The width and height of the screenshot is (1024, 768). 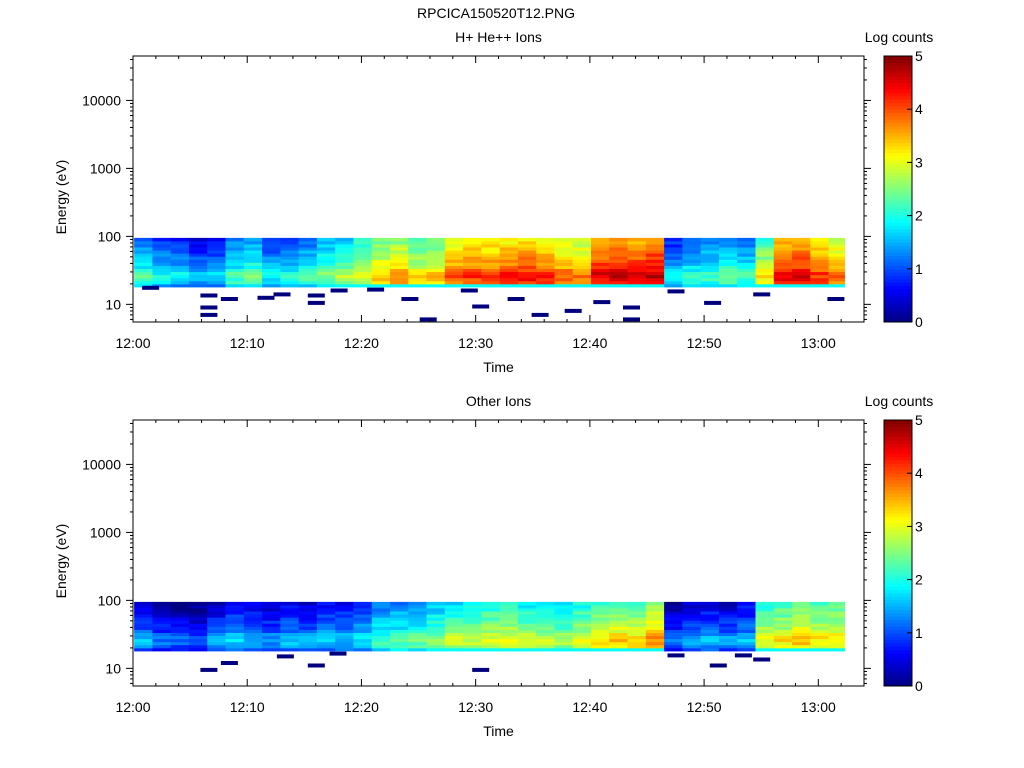 I want to click on heatmap-cells, so click(x=489, y=626).